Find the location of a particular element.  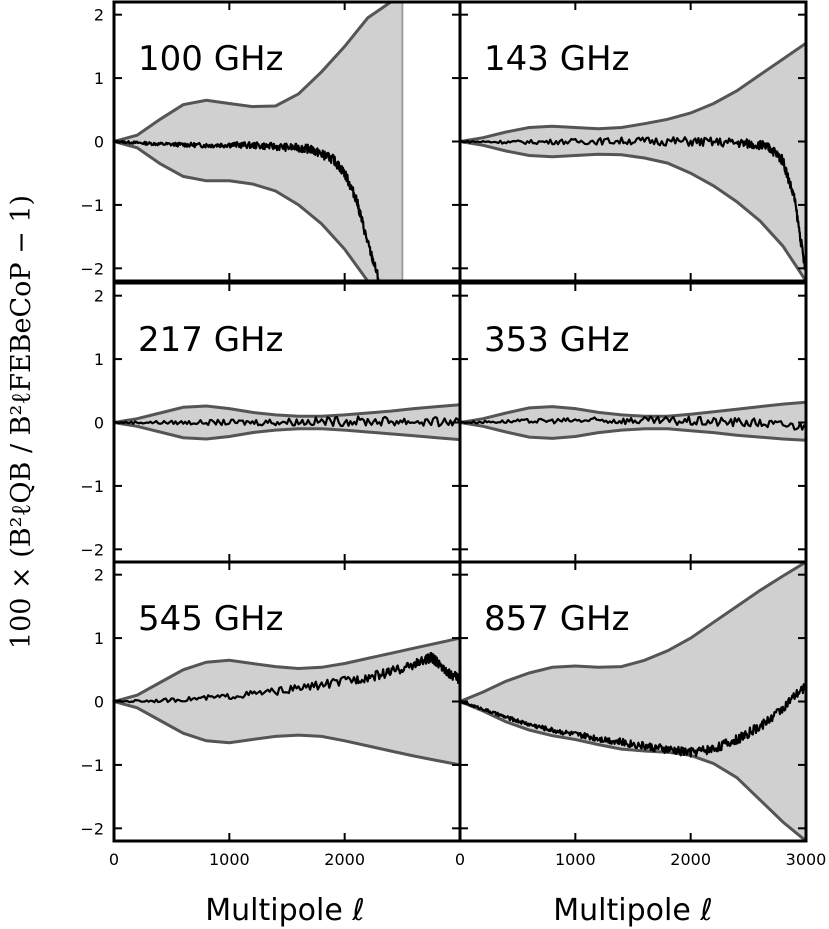

panel-5: 545 GHz is located at coordinates (287, 701).